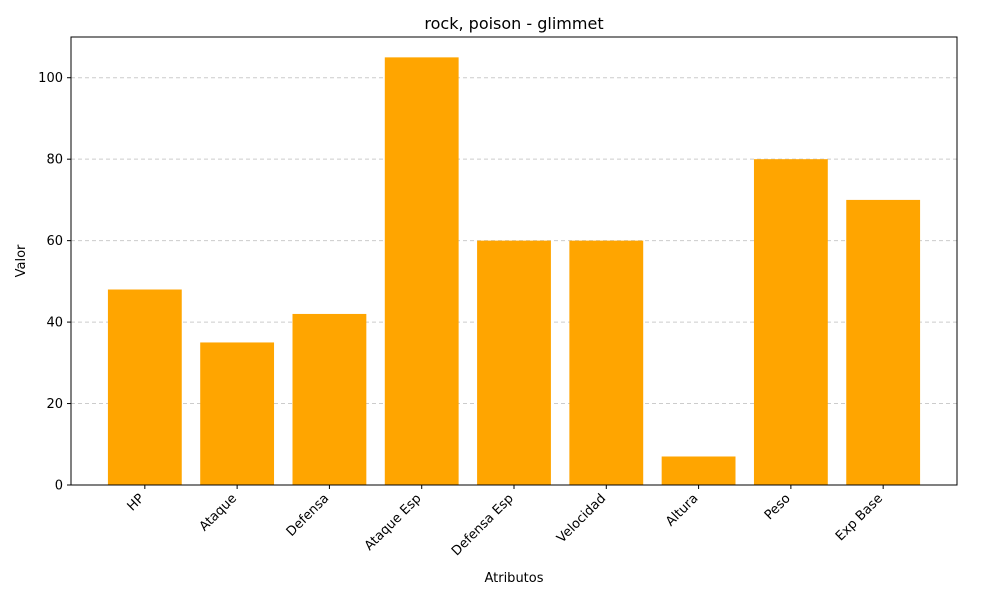 Image resolution: width=1000 pixels, height=600 pixels. I want to click on y-tick-label: 100, so click(50, 78).